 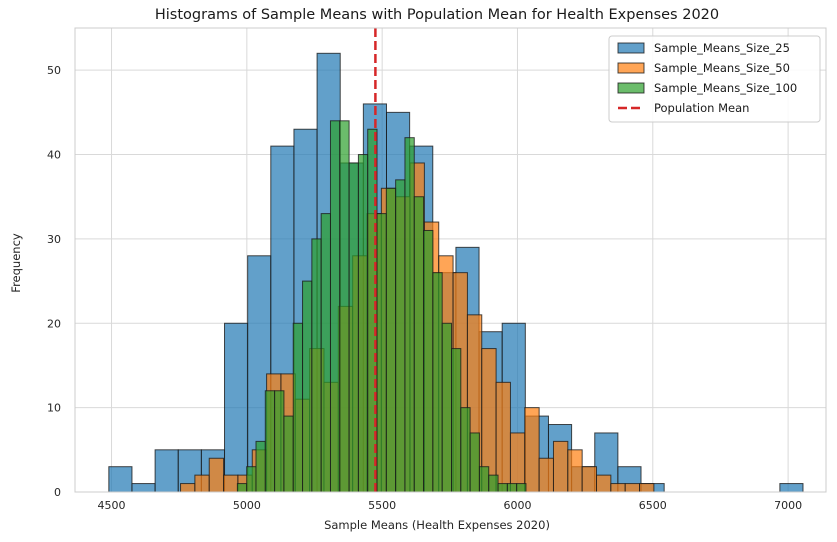 I want to click on legend-label: Sample_Means_Size_100, so click(x=725, y=88).